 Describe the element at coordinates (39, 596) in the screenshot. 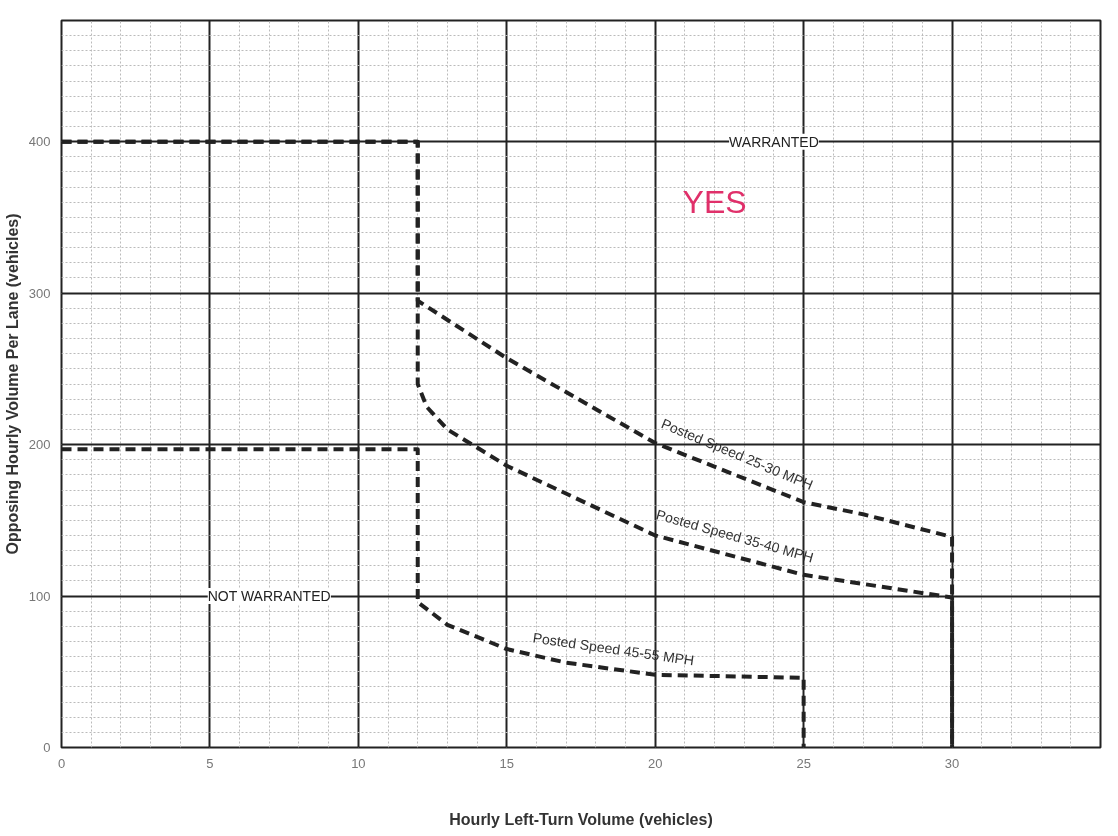

I see `y-tick-label: 100` at that location.